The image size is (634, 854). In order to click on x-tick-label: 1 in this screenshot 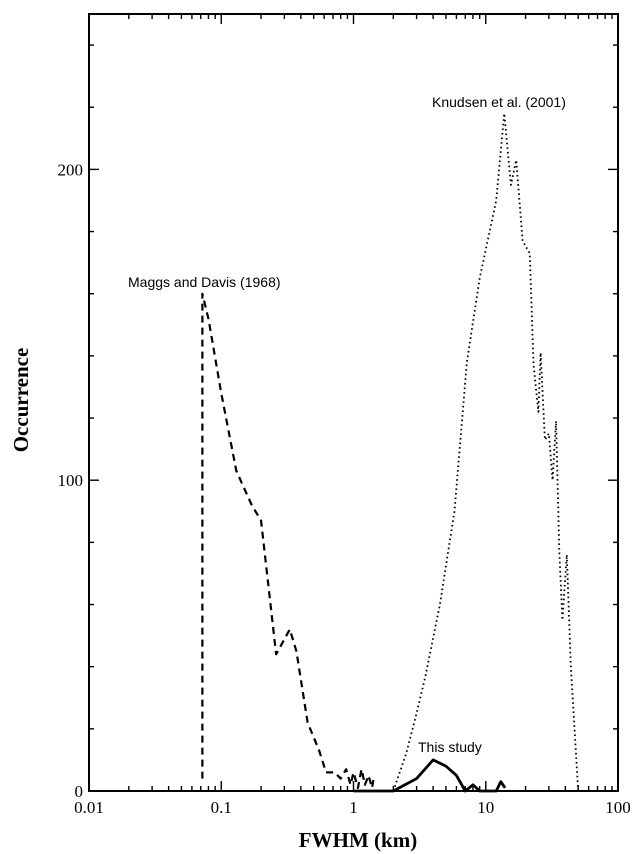, I will do `click(353, 807)`.